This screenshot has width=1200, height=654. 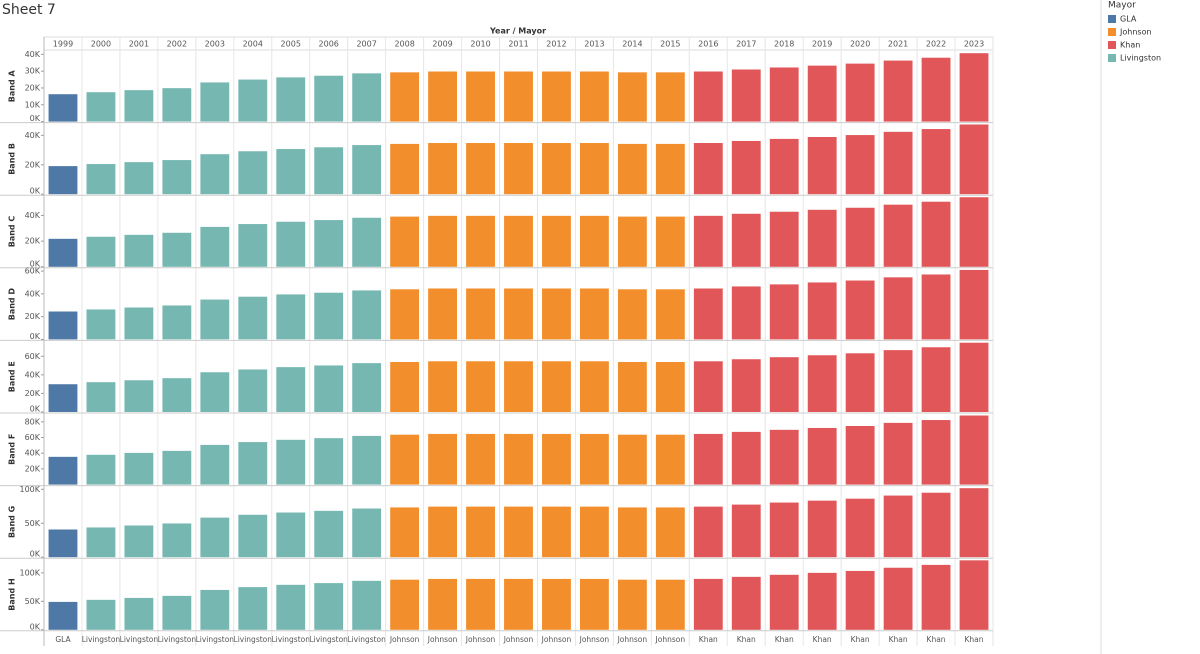 What do you see at coordinates (33, 87) in the screenshot?
I see `y-tick-label: 20K` at bounding box center [33, 87].